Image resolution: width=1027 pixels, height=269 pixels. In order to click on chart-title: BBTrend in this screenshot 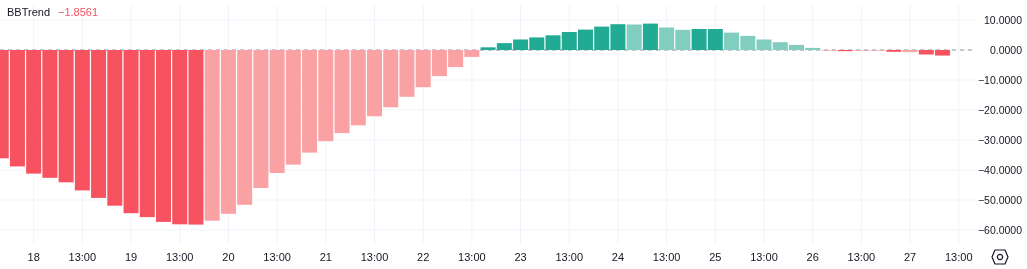, I will do `click(29, 12)`.